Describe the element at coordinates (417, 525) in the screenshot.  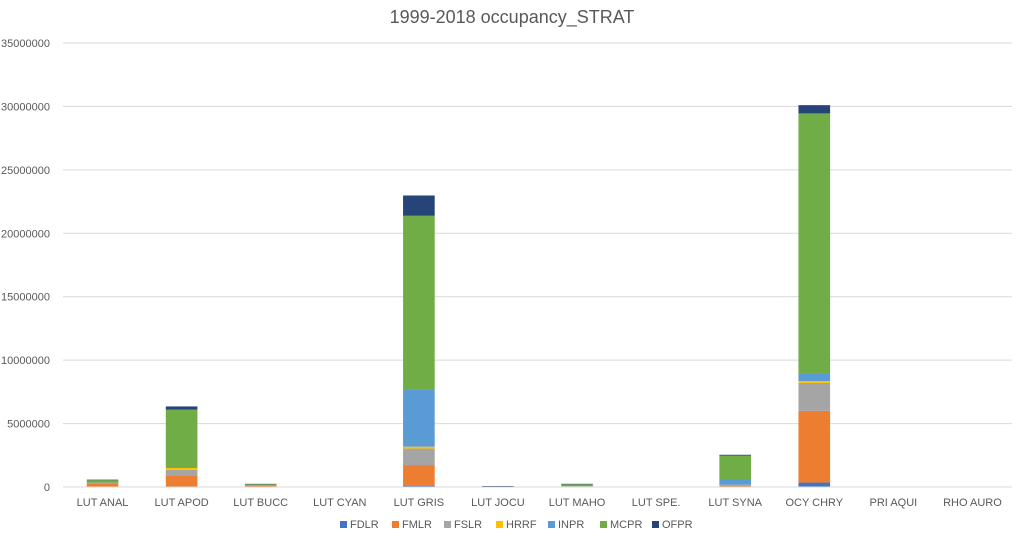
I see `legend-label: FMLR` at that location.